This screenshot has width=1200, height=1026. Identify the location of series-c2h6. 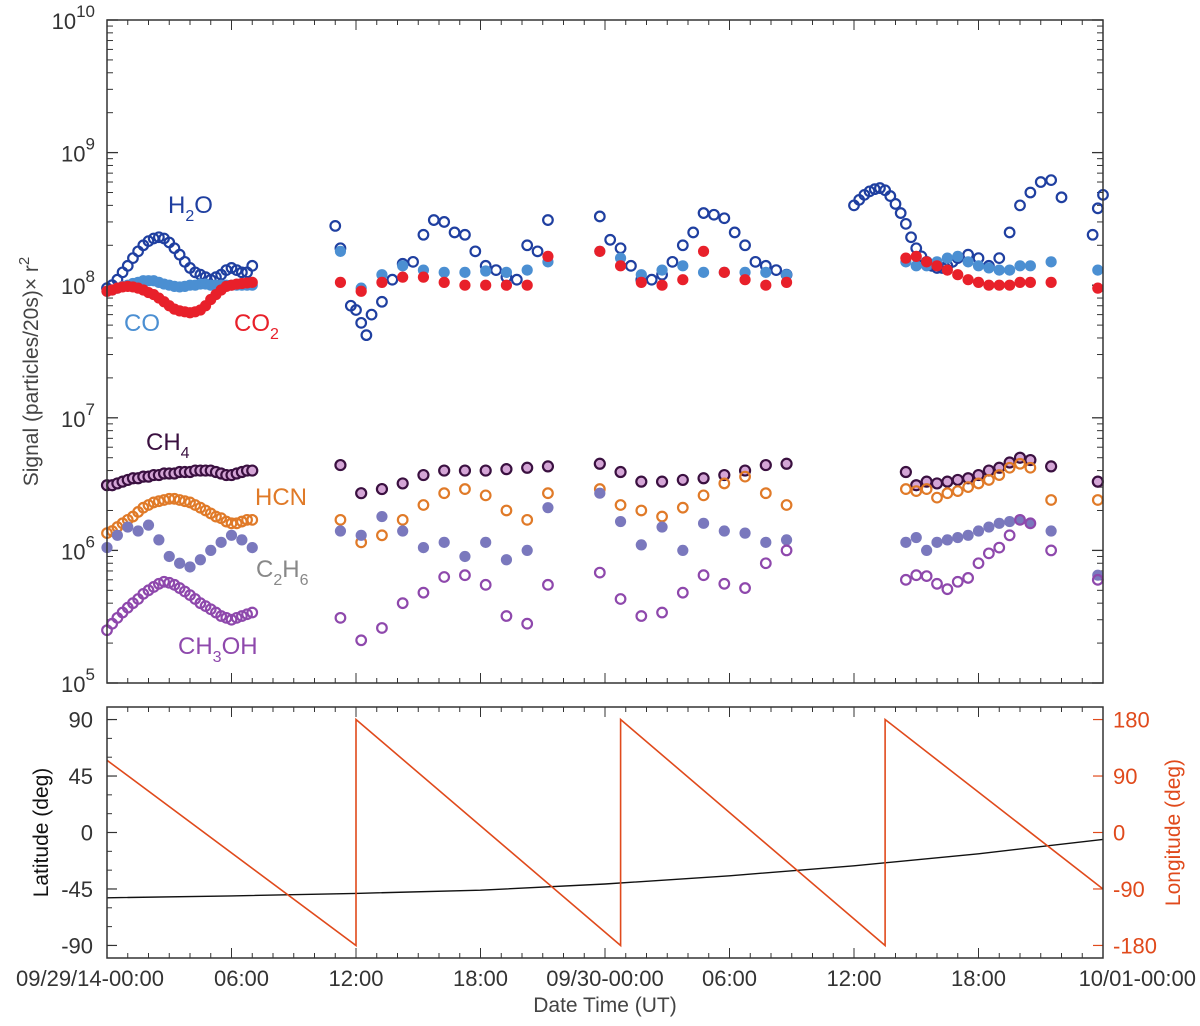
(602, 534).